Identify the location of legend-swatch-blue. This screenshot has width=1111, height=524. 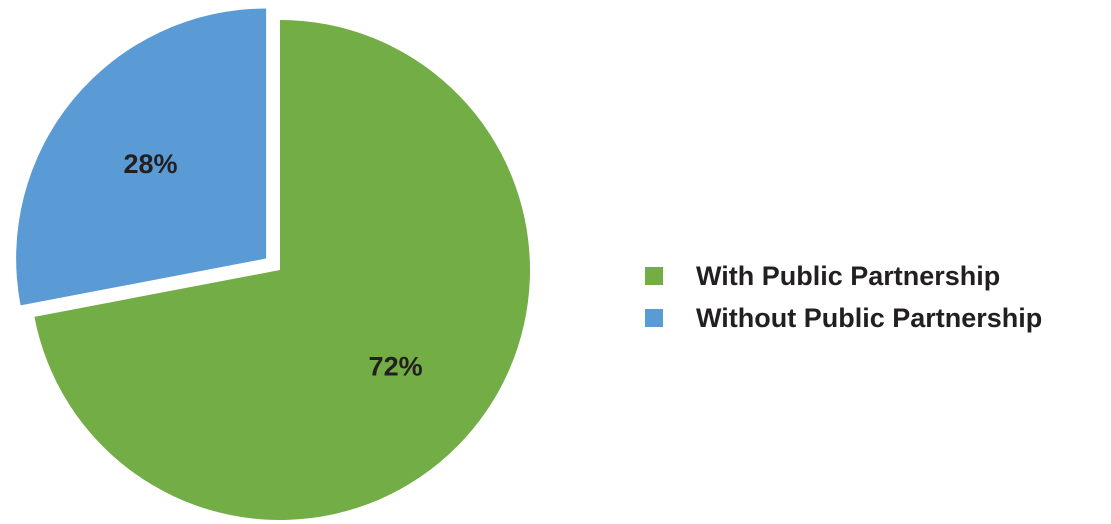
(654, 318).